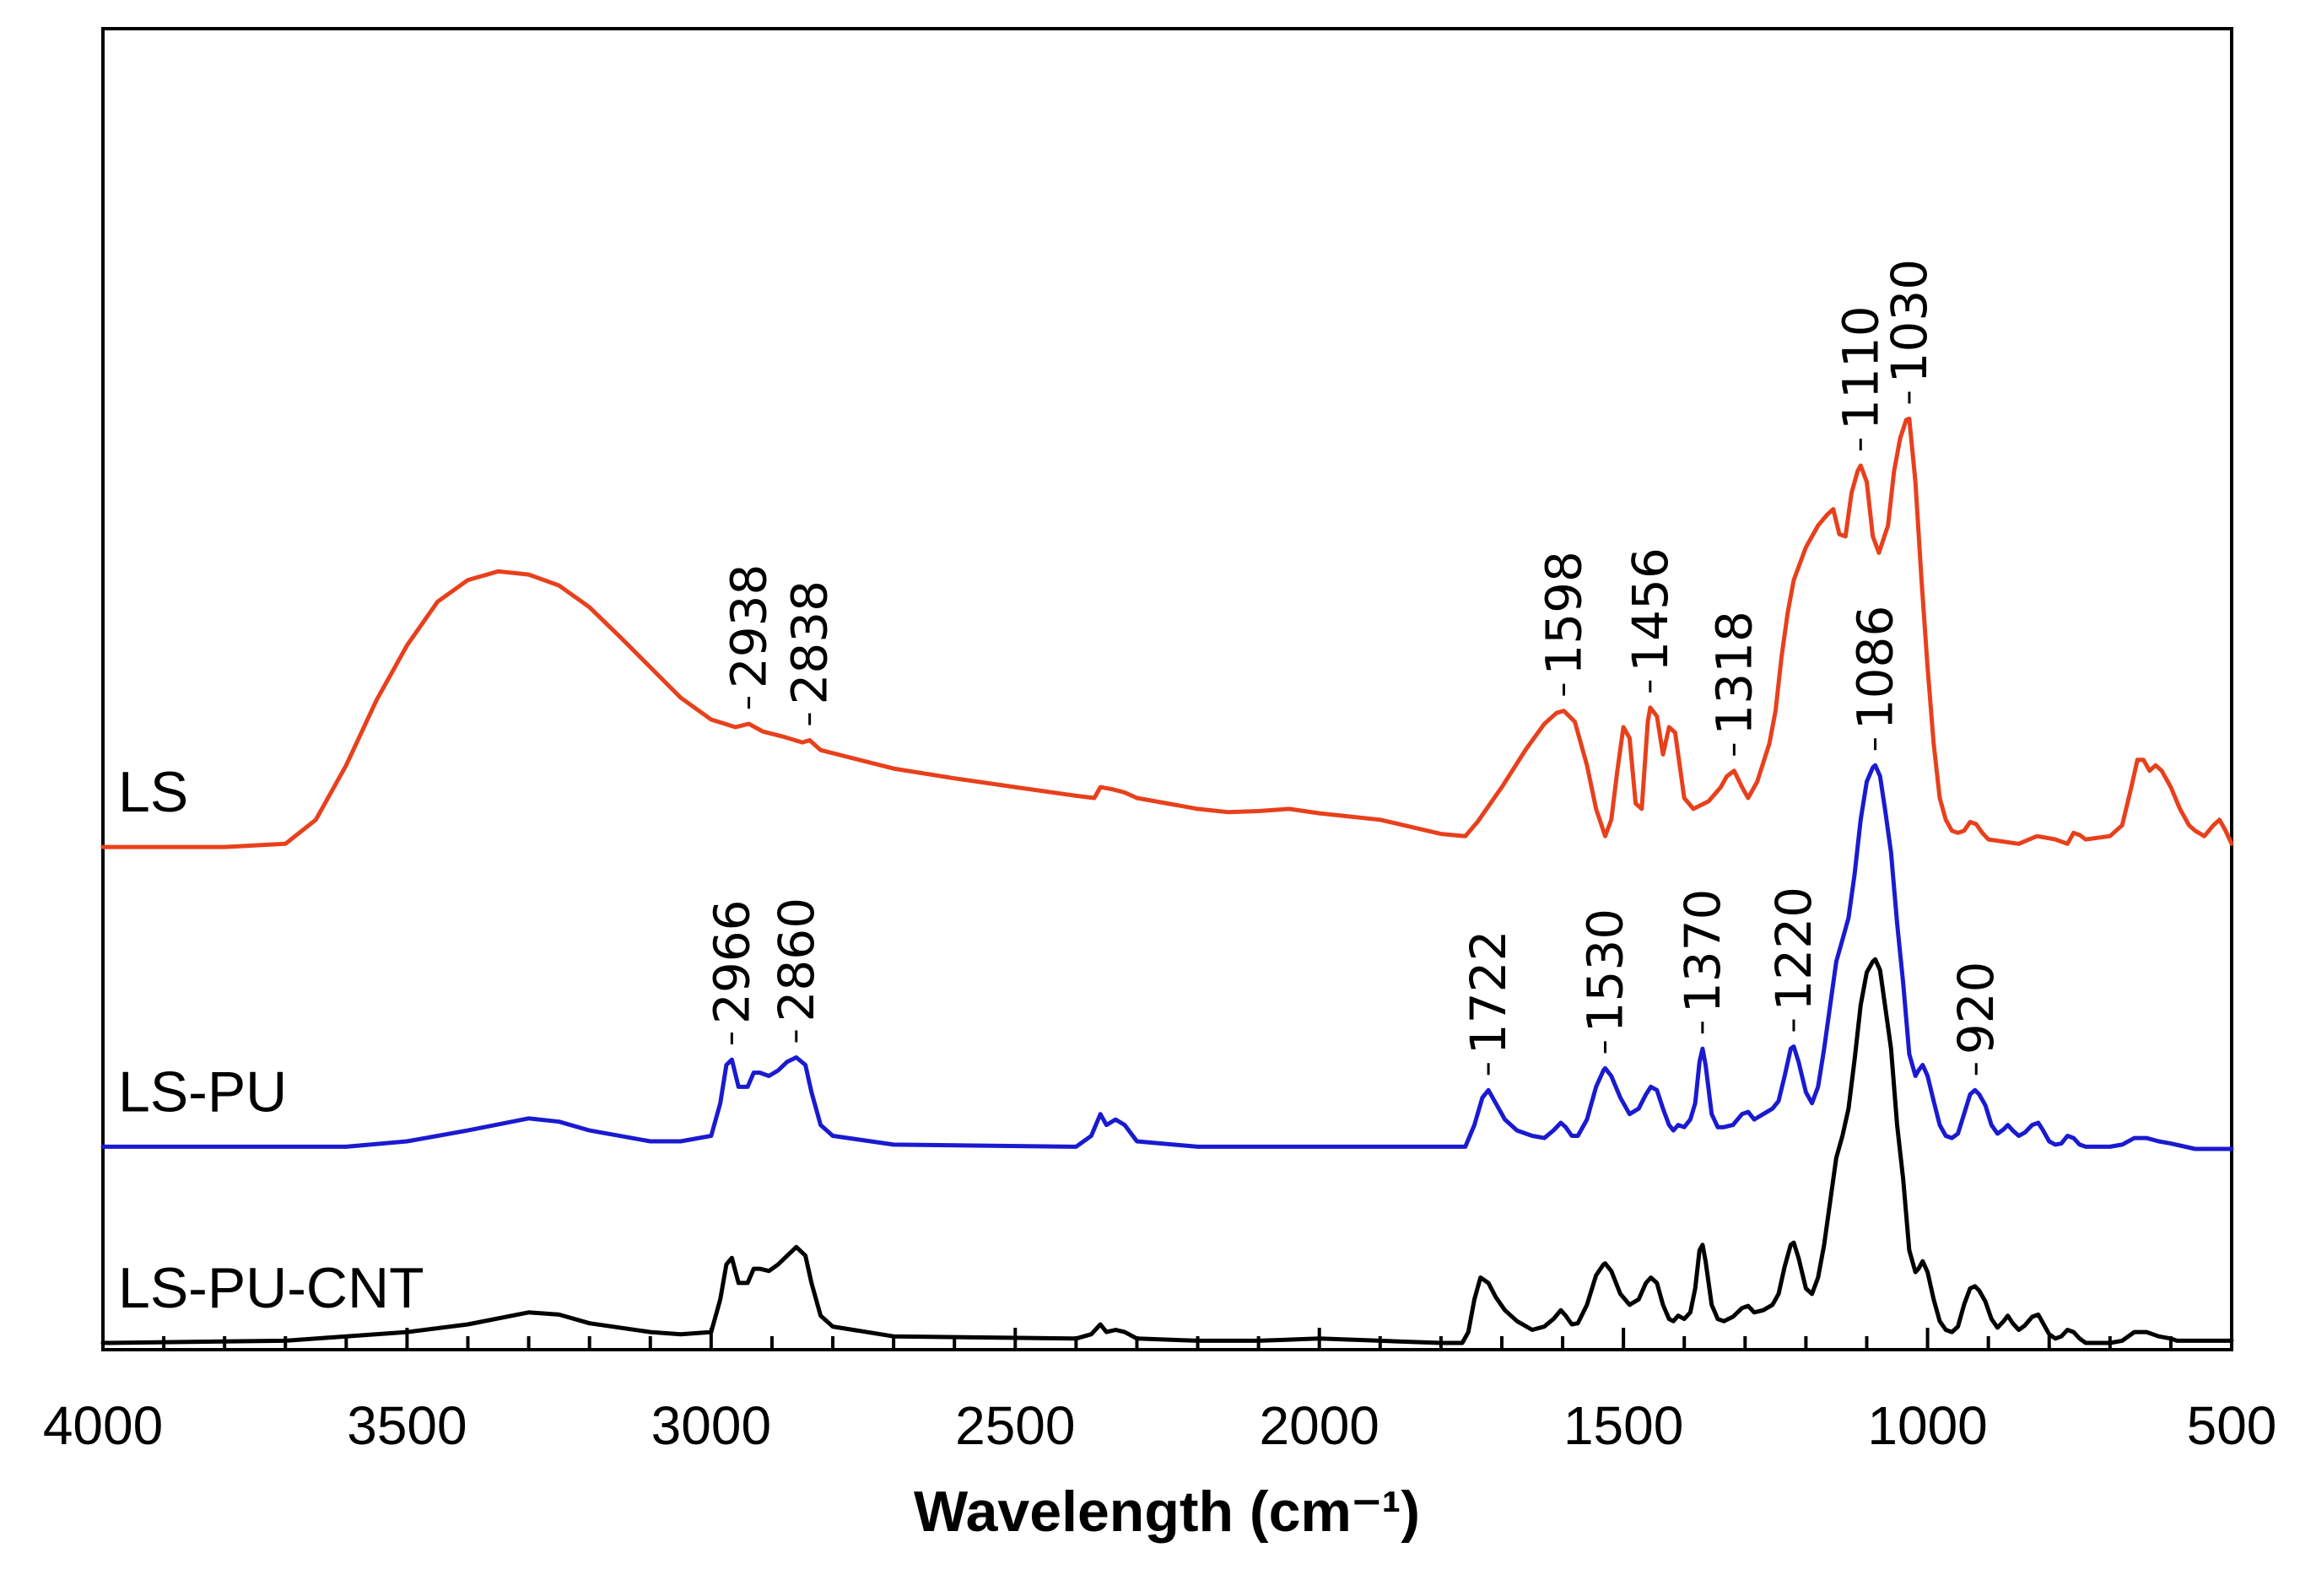 The width and height of the screenshot is (2300, 1596). I want to click on peak-annotation: 1722, so click(1488, 1003).